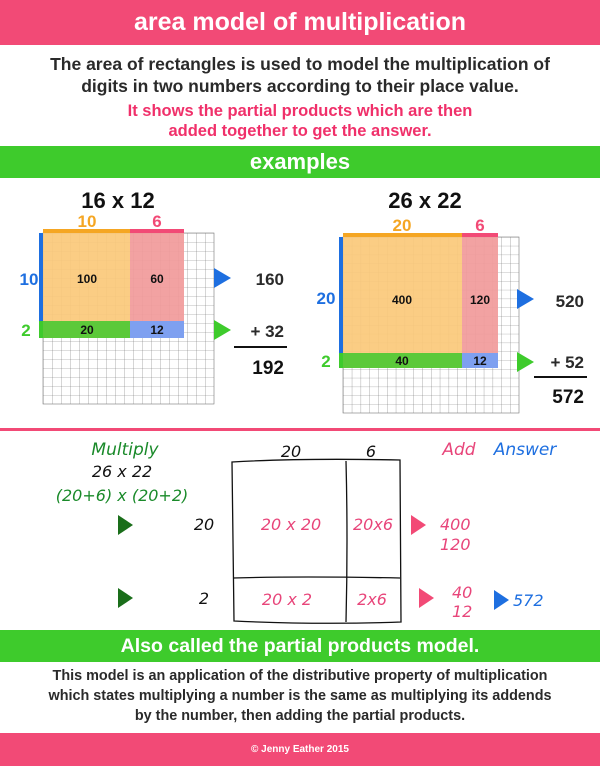  I want to click on row-label-2: 2, so click(204, 598).